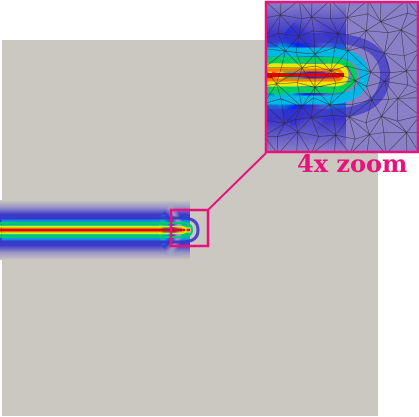 This screenshot has height=417, width=419. I want to click on crack-yellow-contour, so click(93, 230).